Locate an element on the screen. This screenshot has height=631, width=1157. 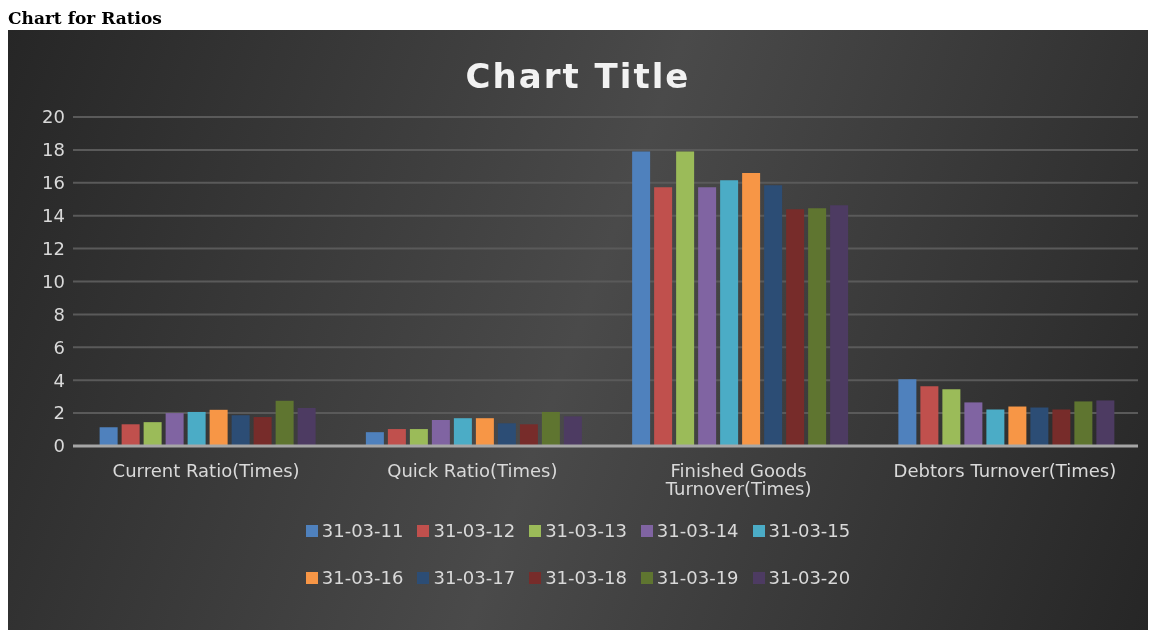
y-tick-label: 6 is located at coordinates (59, 347).